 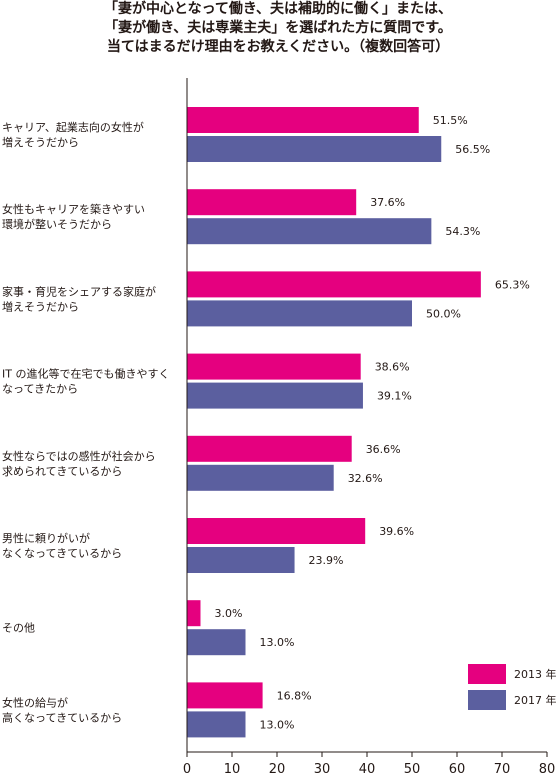 What do you see at coordinates (294, 695) in the screenshot?
I see `value-label-2013-7: 16.8%` at bounding box center [294, 695].